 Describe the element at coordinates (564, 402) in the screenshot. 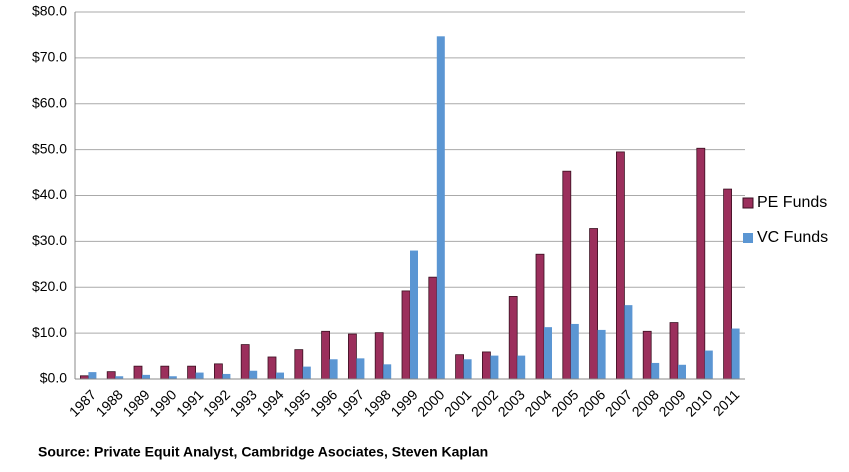

I see `x-tick-label: 2005` at that location.